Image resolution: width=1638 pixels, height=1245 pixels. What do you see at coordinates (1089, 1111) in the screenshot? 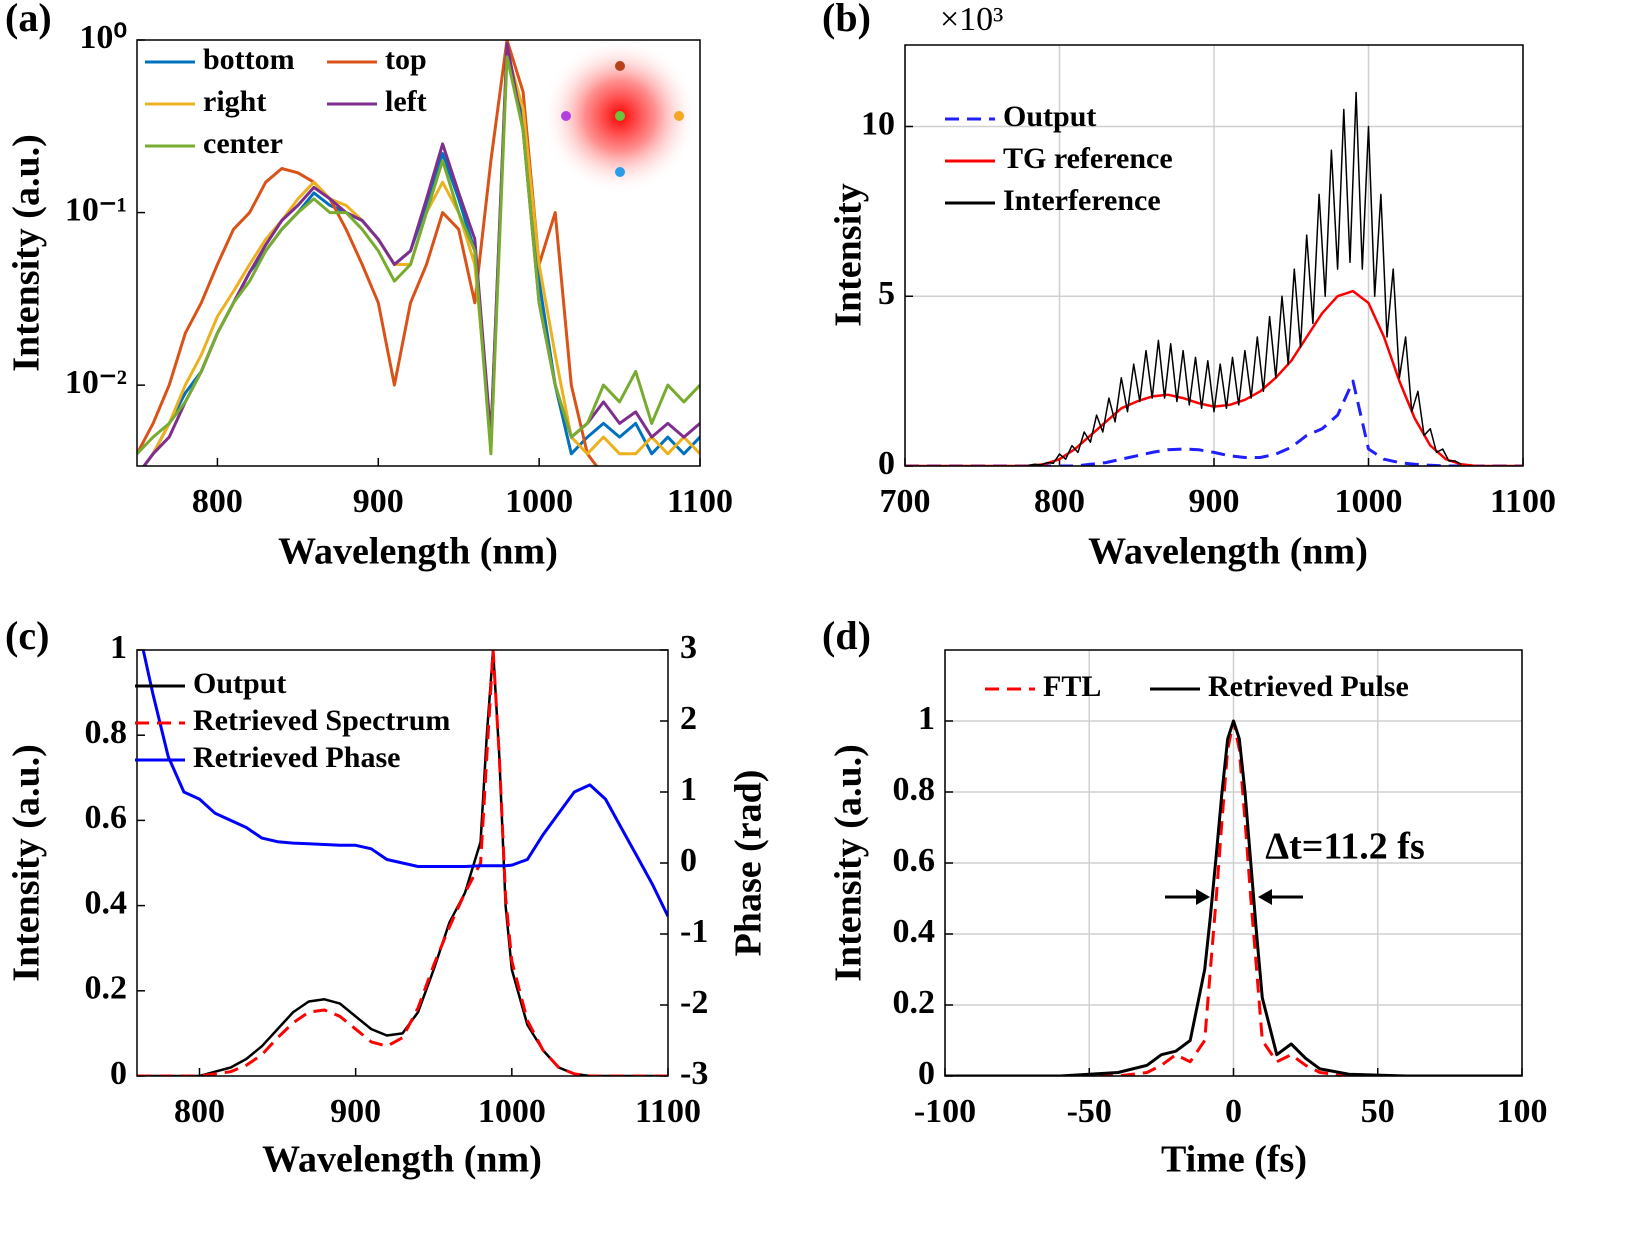
I see `x-tick-label: -50` at bounding box center [1089, 1111].